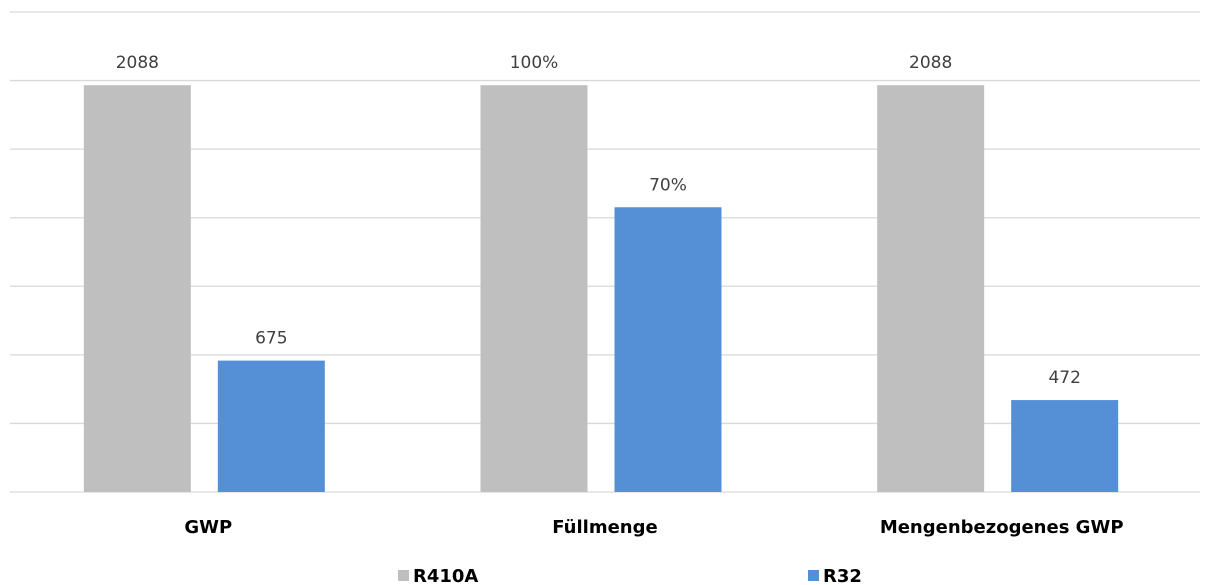 Image resolution: width=1211 pixels, height=585 pixels. I want to click on legend: R410A R32, so click(630, 575).